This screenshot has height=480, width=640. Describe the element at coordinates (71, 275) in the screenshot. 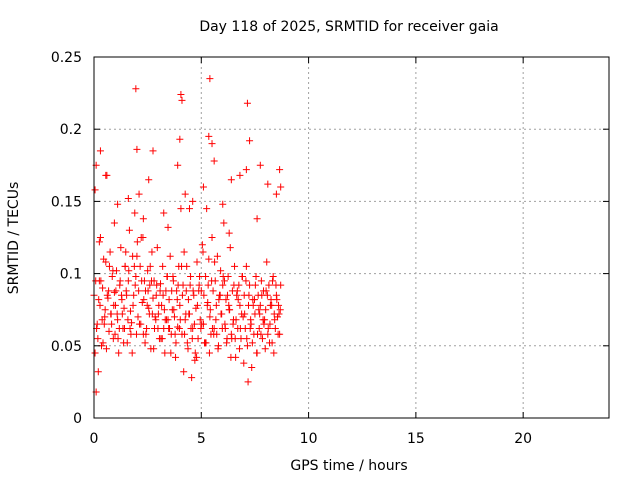

I see `y-tick-label: 0.1` at that location.